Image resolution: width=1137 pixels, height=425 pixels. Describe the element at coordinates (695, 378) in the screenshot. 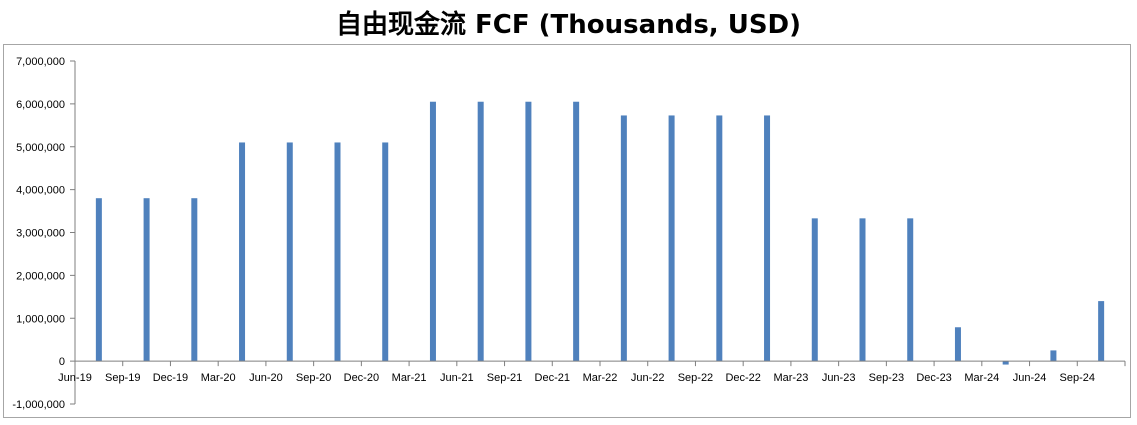

I see `x-tick-label: Sep-22` at that location.